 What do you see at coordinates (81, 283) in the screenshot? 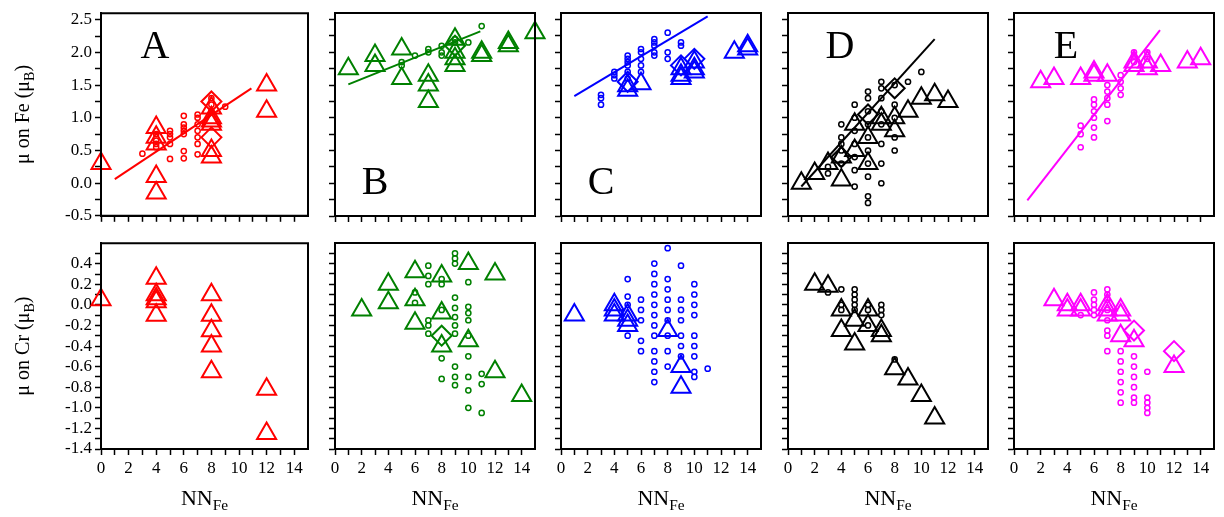
I see `y-tick-label: 0.2` at bounding box center [81, 283].